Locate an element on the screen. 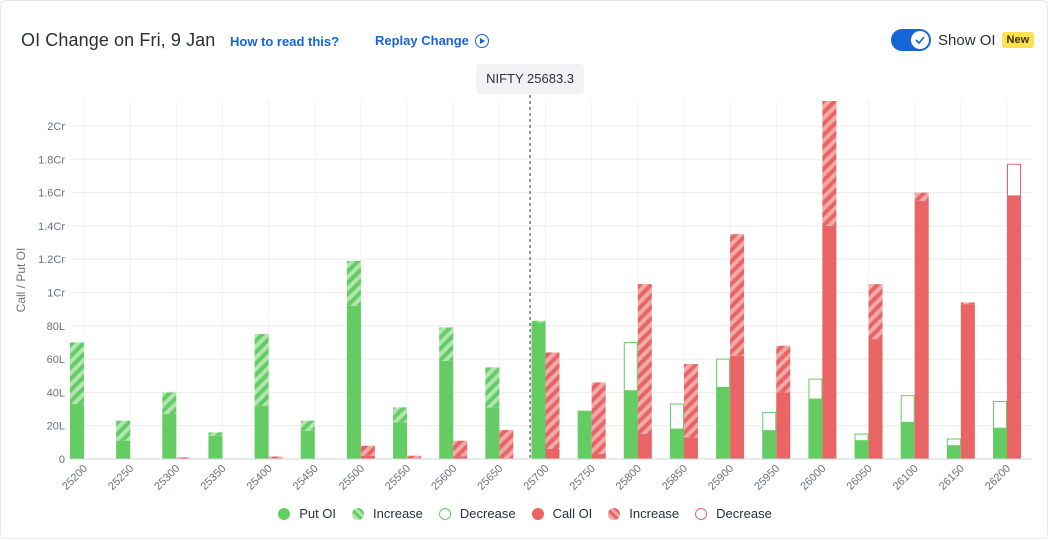  y-tick-label: 60L is located at coordinates (56, 360).